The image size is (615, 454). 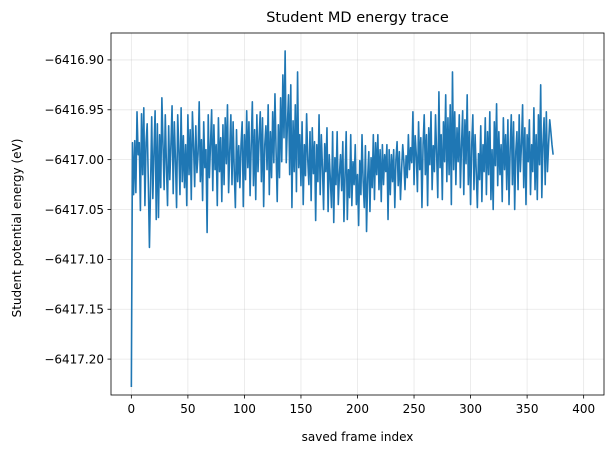 What do you see at coordinates (74, 60) in the screenshot?
I see `y-tick-label: −6416.90` at bounding box center [74, 60].